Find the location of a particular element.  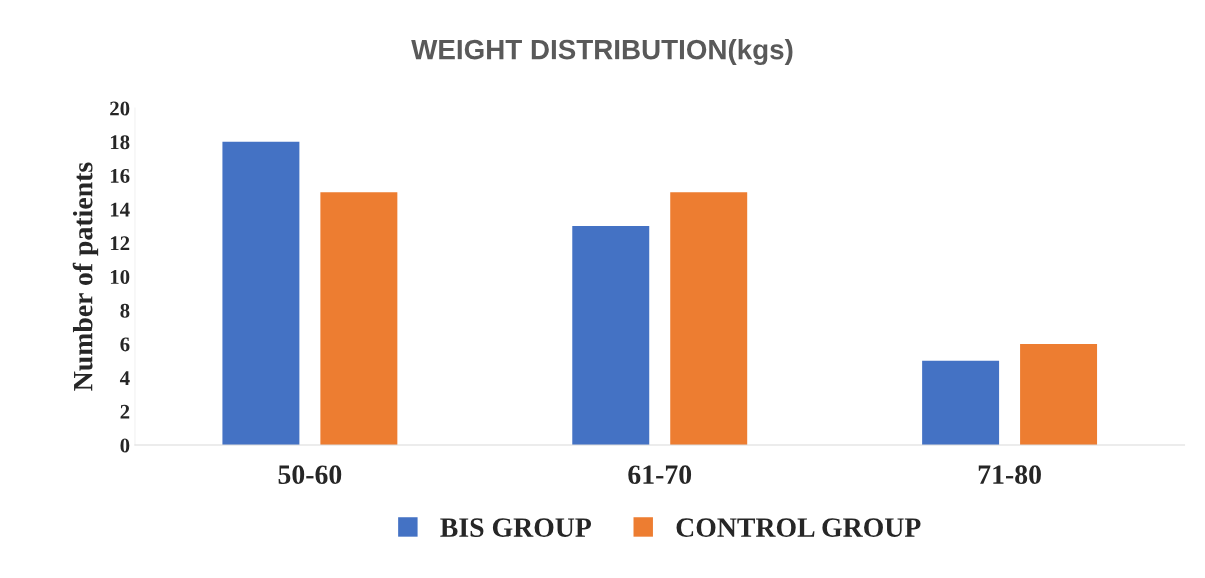

legend-label: BIS GROUP is located at coordinates (516, 527).